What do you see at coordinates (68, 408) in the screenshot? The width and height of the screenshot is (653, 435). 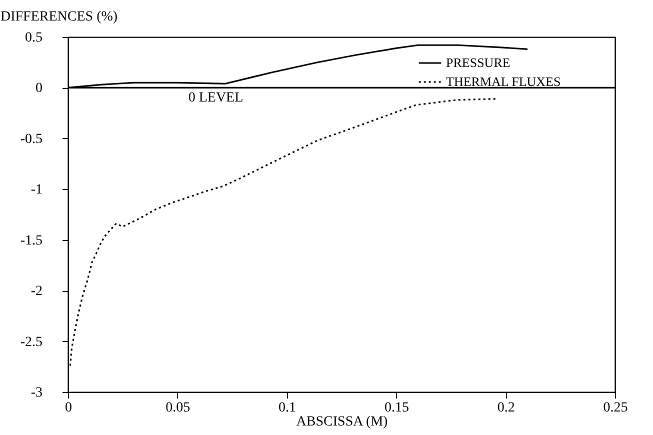 I see `x-tick-label: 0` at bounding box center [68, 408].